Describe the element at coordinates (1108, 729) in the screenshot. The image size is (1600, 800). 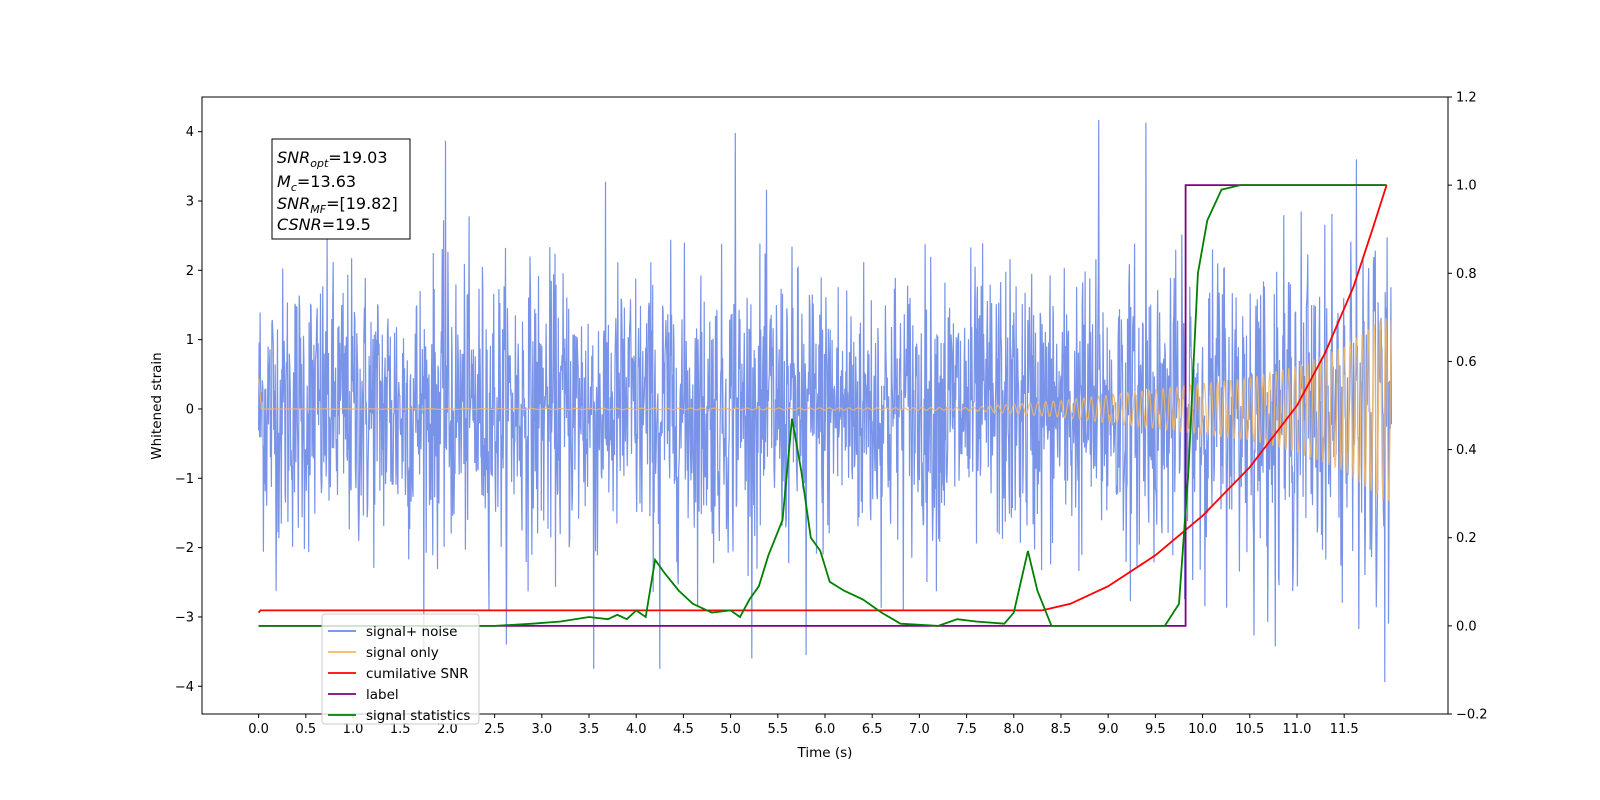
I see `x-tick-label: 9.0` at that location.